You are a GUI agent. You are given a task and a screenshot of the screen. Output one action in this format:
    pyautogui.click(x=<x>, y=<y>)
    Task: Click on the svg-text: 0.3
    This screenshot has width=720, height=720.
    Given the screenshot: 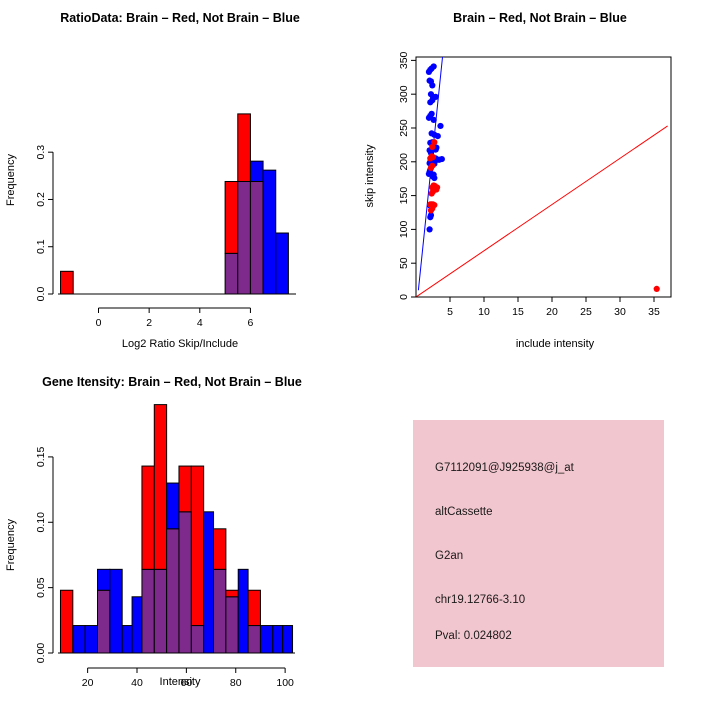 What is the action you would take?
    pyautogui.click(x=41, y=152)
    